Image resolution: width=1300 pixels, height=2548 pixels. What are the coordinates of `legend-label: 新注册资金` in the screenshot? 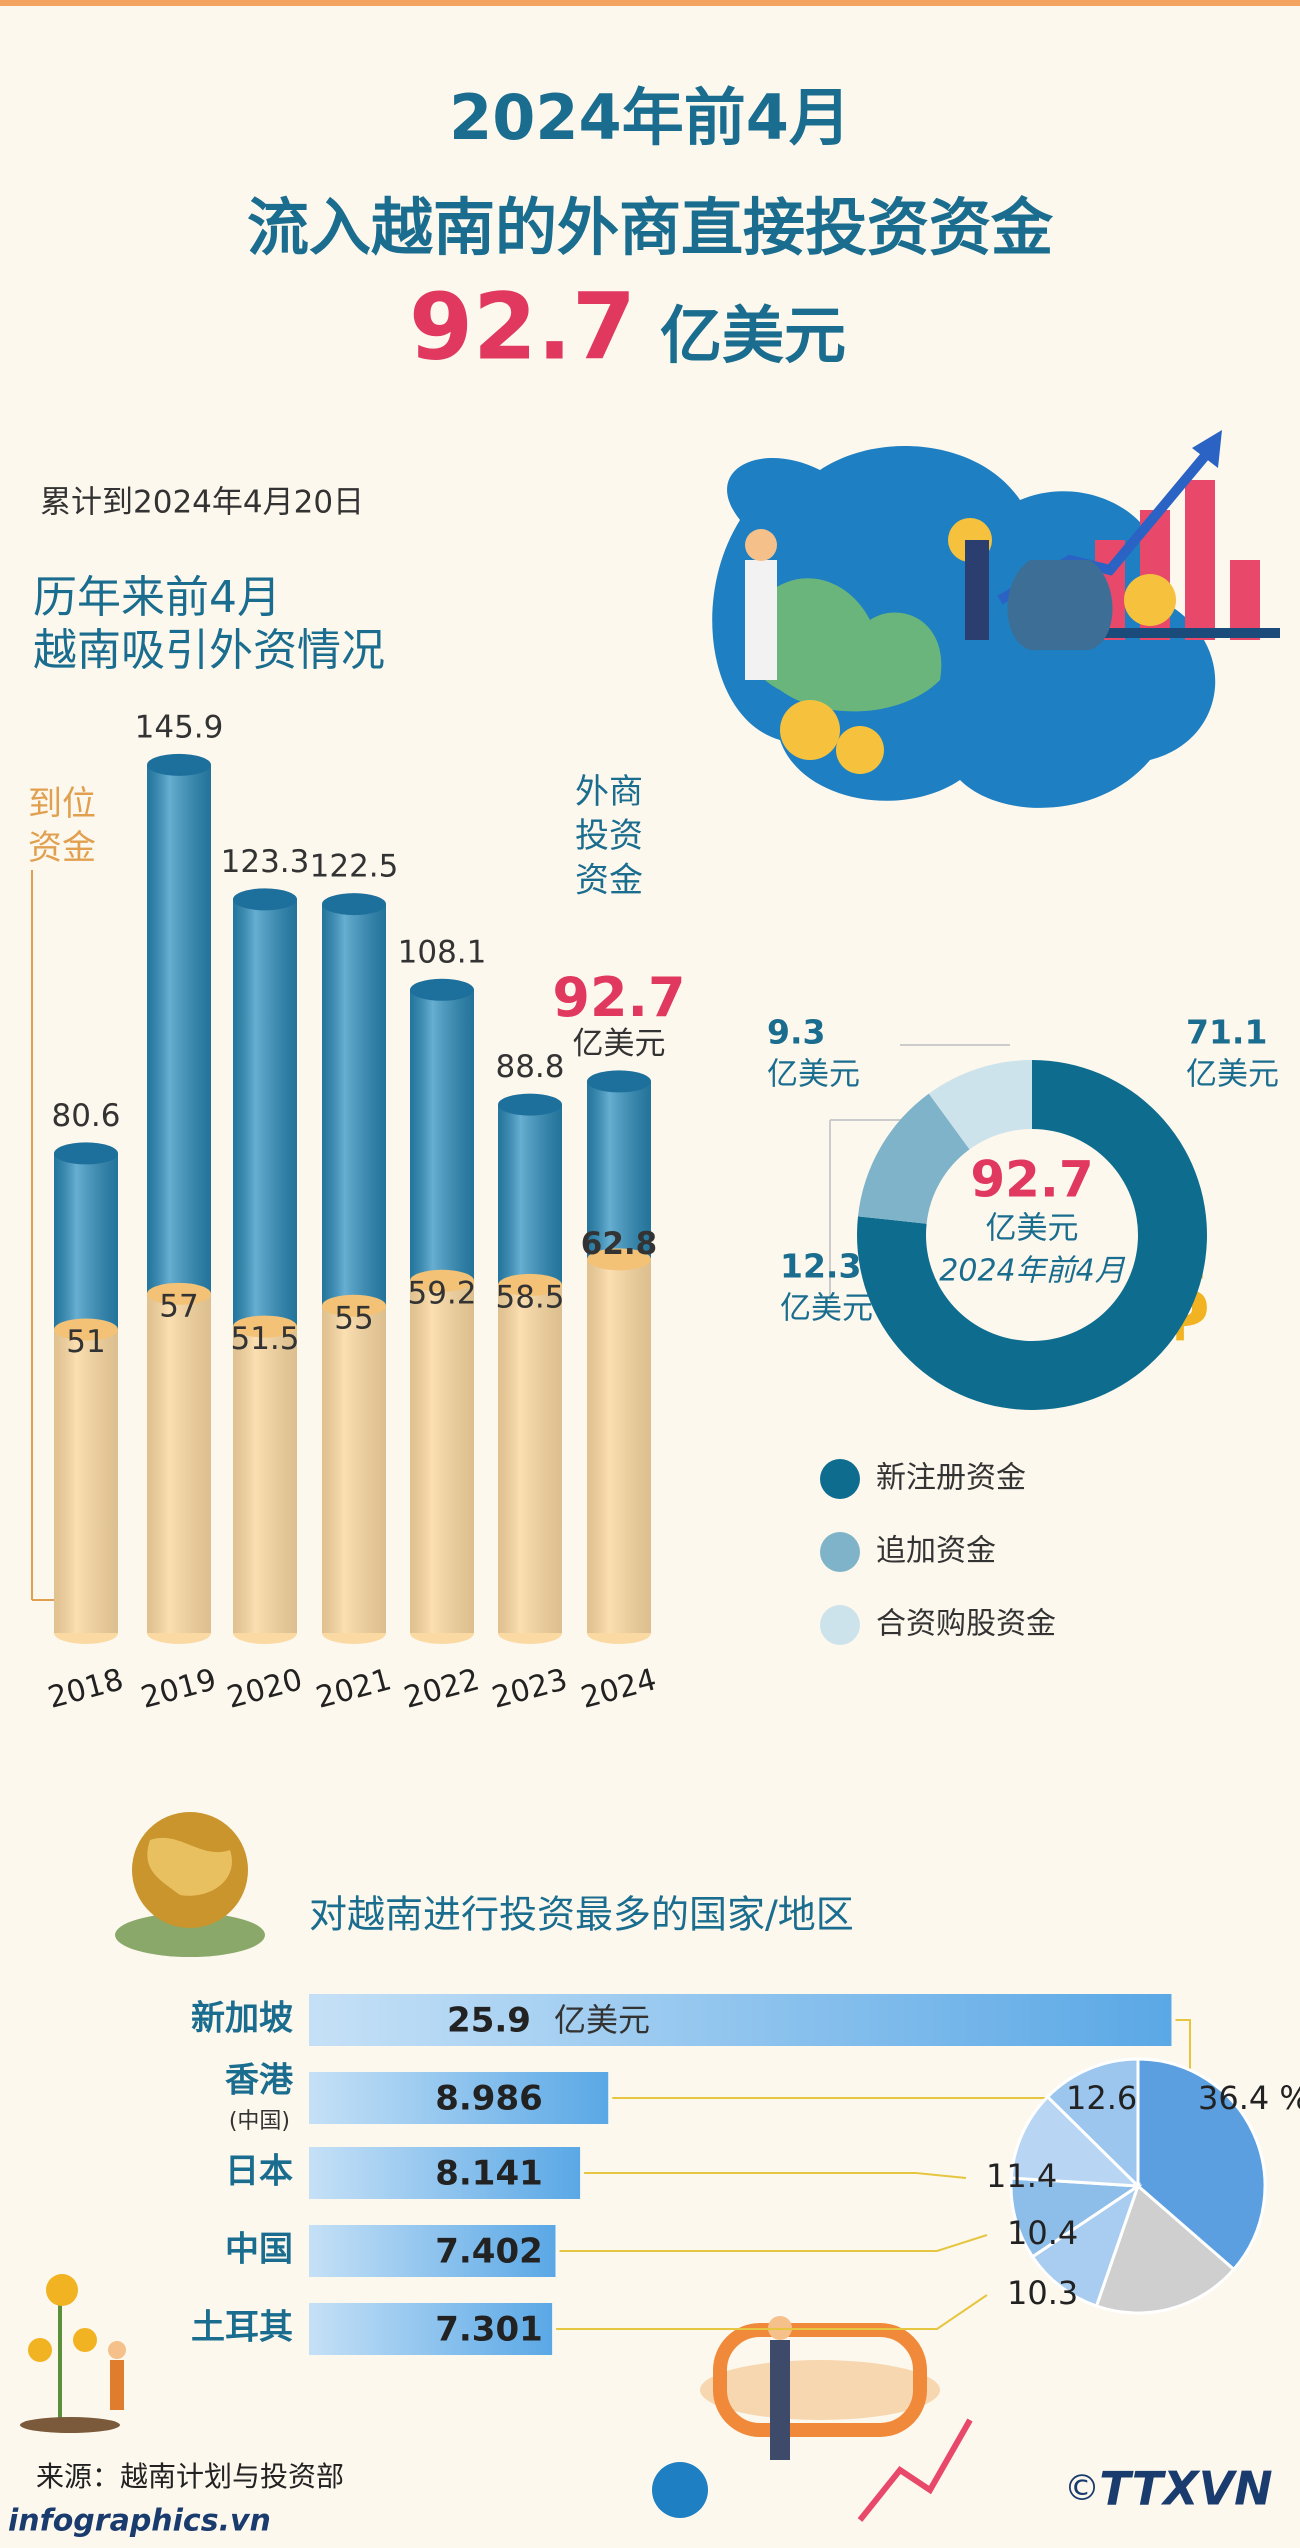 It's located at (951, 1478).